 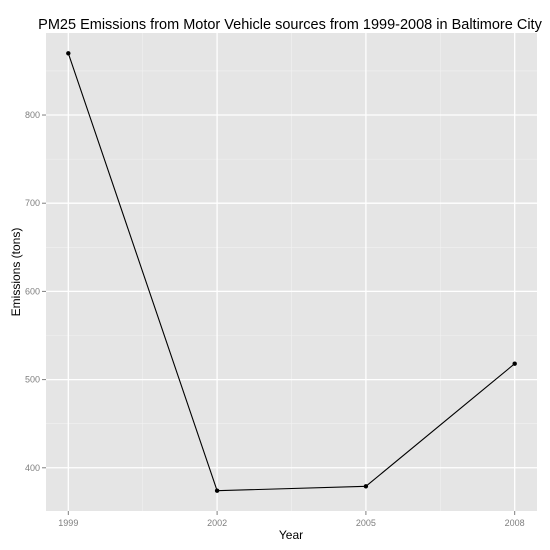 I want to click on y-axis-title: Emissions (tons), so click(x=16, y=272).